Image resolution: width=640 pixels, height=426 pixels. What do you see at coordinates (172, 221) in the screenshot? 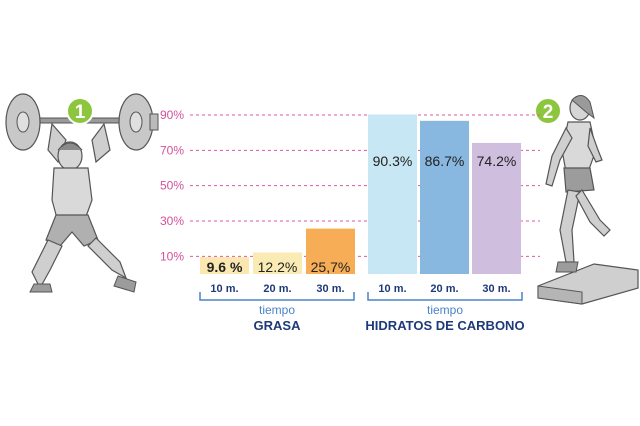
I see `y-tick-label: 30%` at bounding box center [172, 221].